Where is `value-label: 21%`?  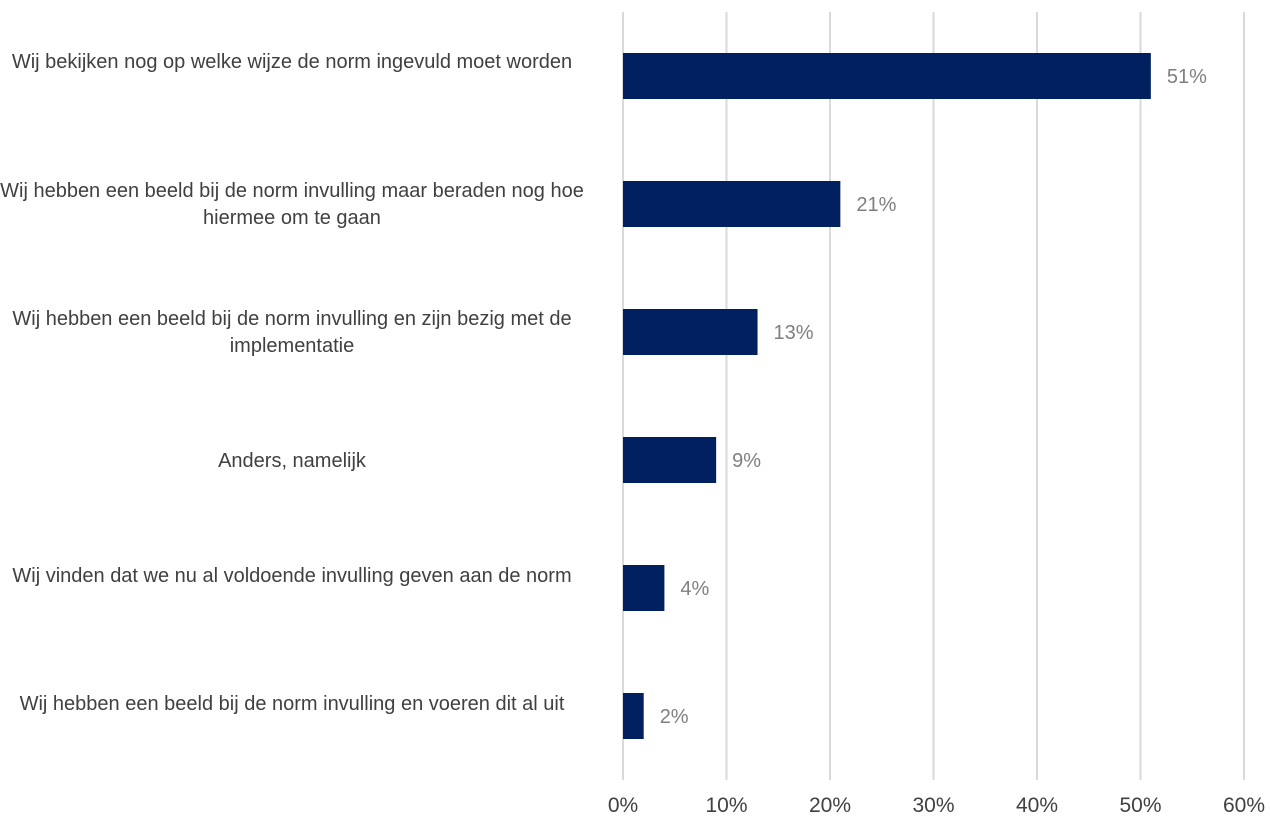
value-label: 21% is located at coordinates (876, 205).